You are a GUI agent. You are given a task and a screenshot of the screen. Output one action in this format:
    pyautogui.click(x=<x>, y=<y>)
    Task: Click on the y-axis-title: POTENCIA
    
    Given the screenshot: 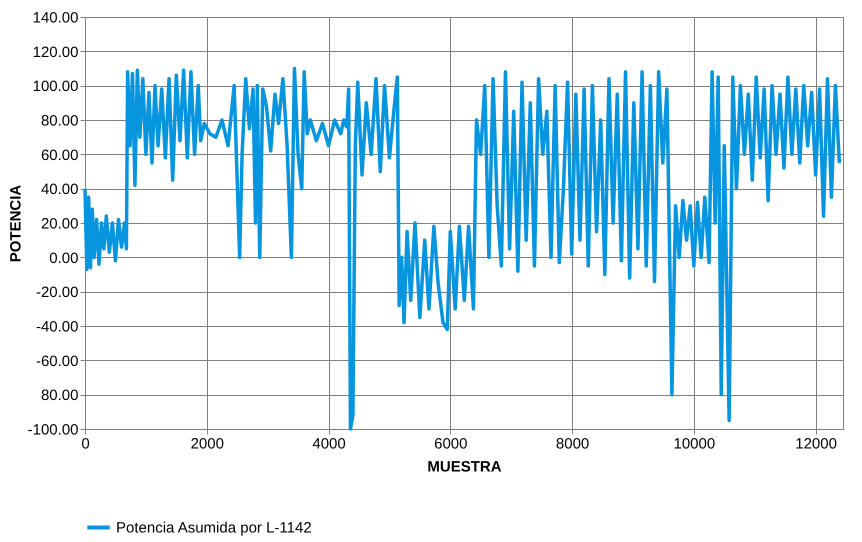 What is the action you would take?
    pyautogui.click(x=16, y=223)
    